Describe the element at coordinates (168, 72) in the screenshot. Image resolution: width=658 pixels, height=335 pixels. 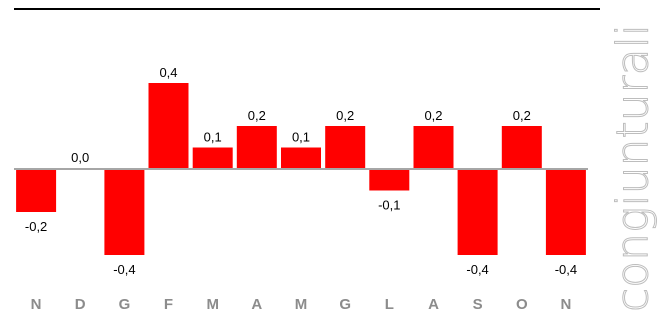
I see `value-label-3: 0,4` at that location.